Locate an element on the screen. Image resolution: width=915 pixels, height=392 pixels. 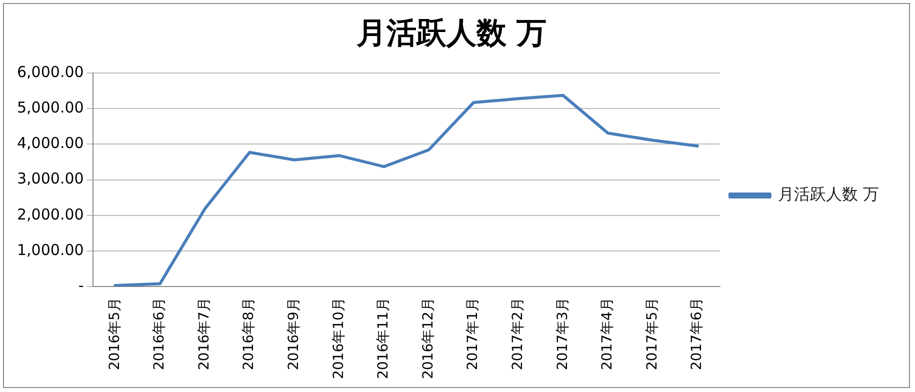
x-tick-label: 2016年8月 is located at coordinates (249, 334).